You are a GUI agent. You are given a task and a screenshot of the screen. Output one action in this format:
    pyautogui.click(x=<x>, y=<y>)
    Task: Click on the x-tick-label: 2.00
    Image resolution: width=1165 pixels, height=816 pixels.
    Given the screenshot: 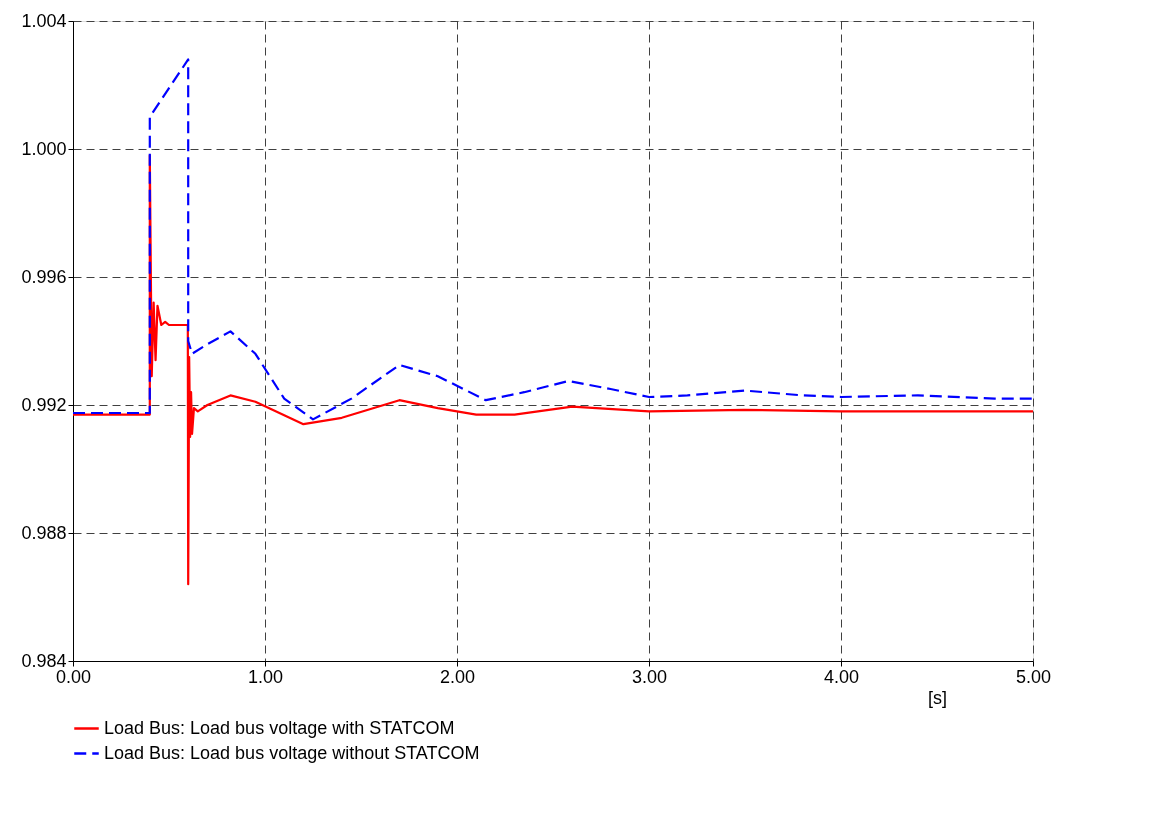 What is the action you would take?
    pyautogui.click(x=457, y=676)
    